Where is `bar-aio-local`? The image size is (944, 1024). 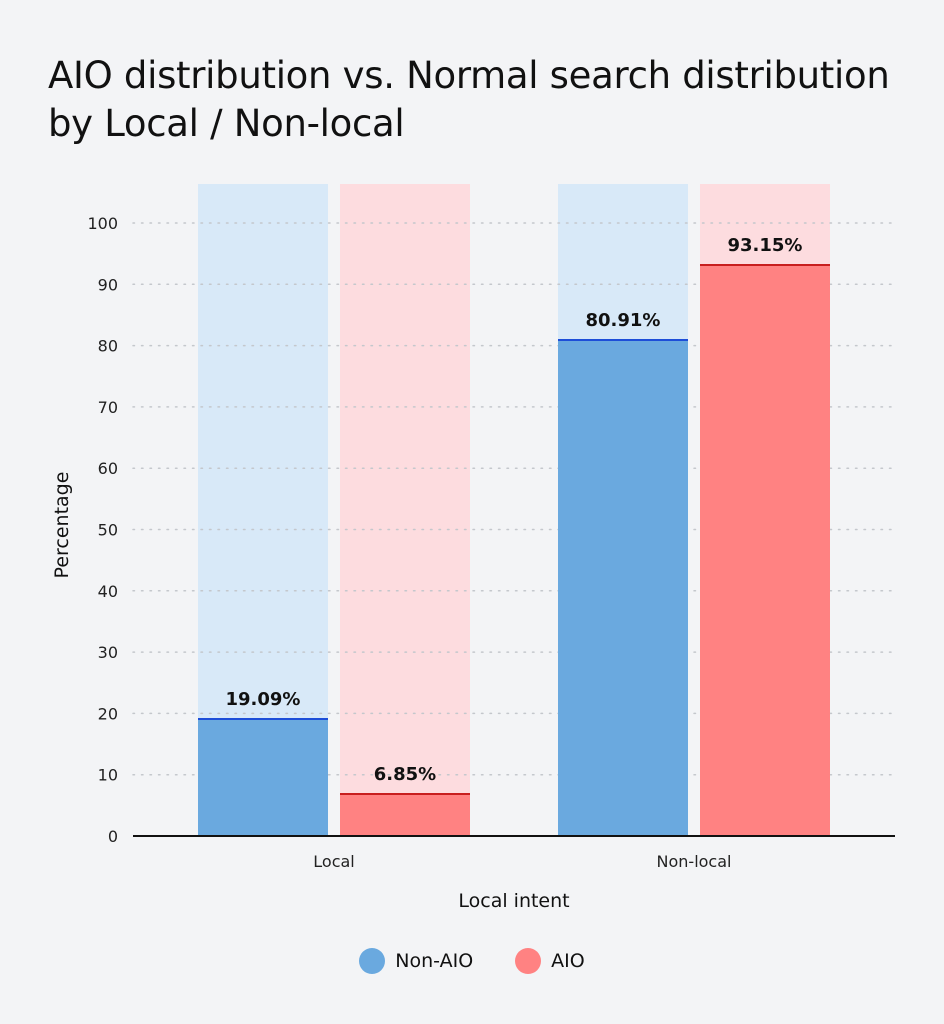 bar-aio-local is located at coordinates (405, 815).